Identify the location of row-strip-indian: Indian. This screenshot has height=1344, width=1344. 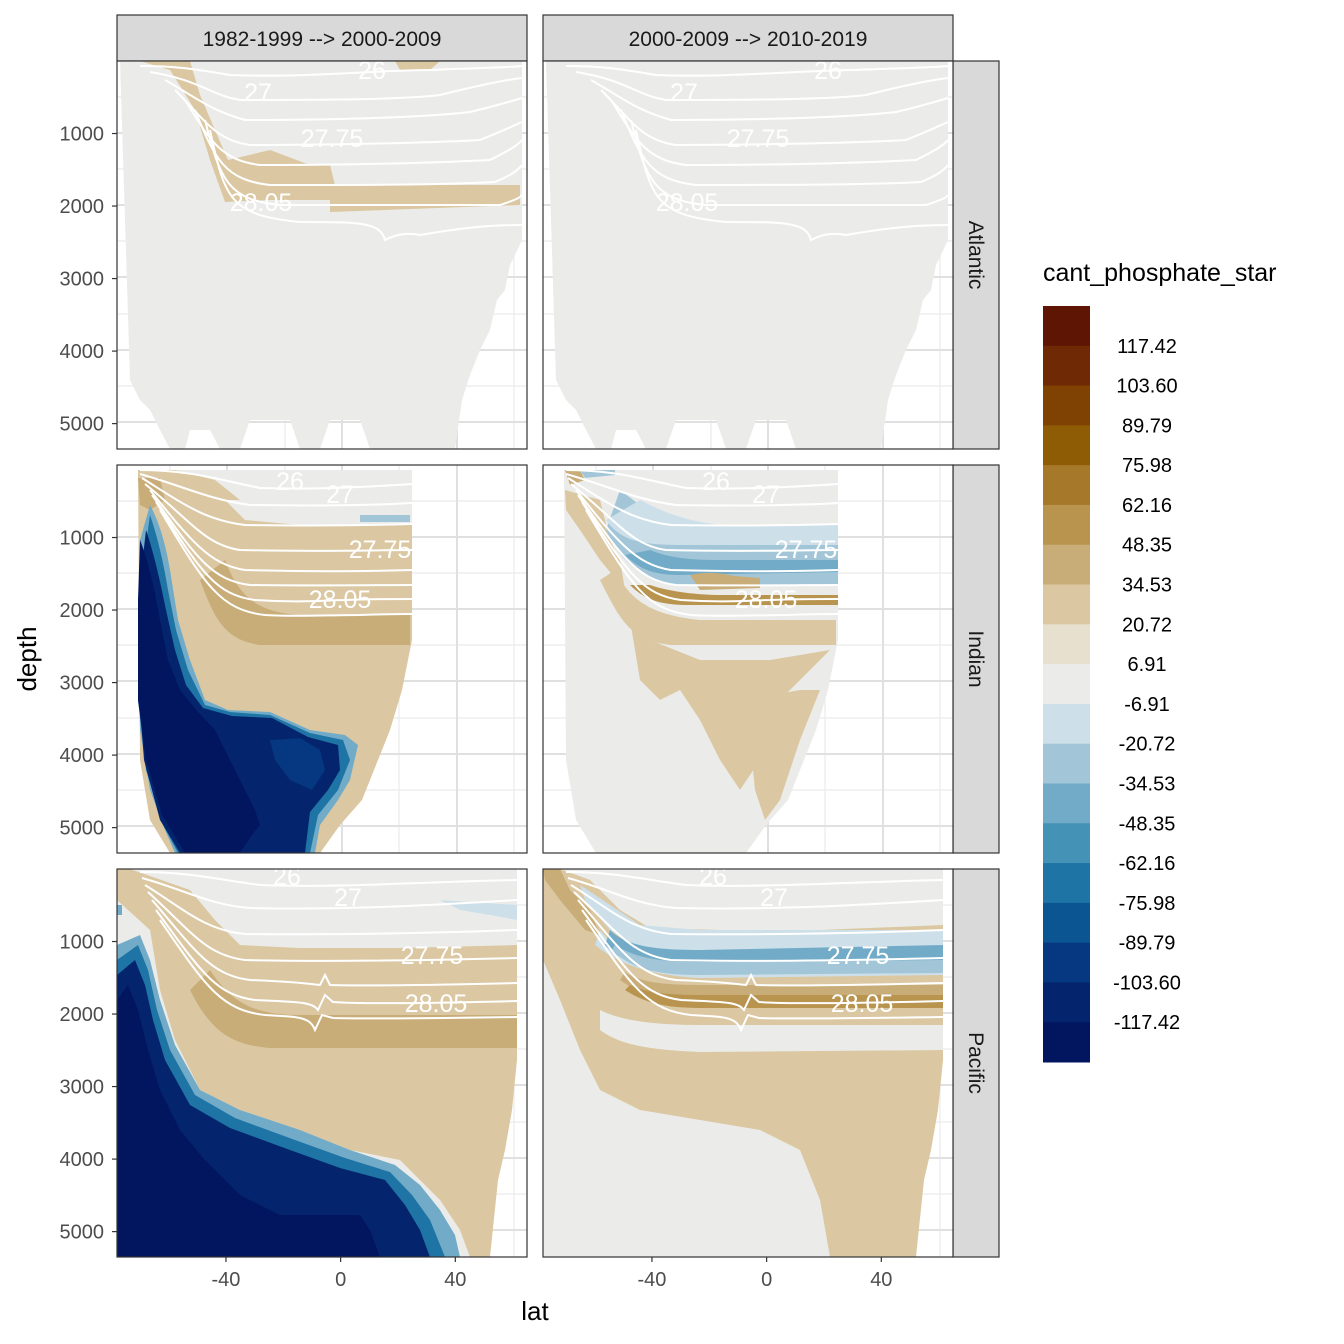
(976, 659).